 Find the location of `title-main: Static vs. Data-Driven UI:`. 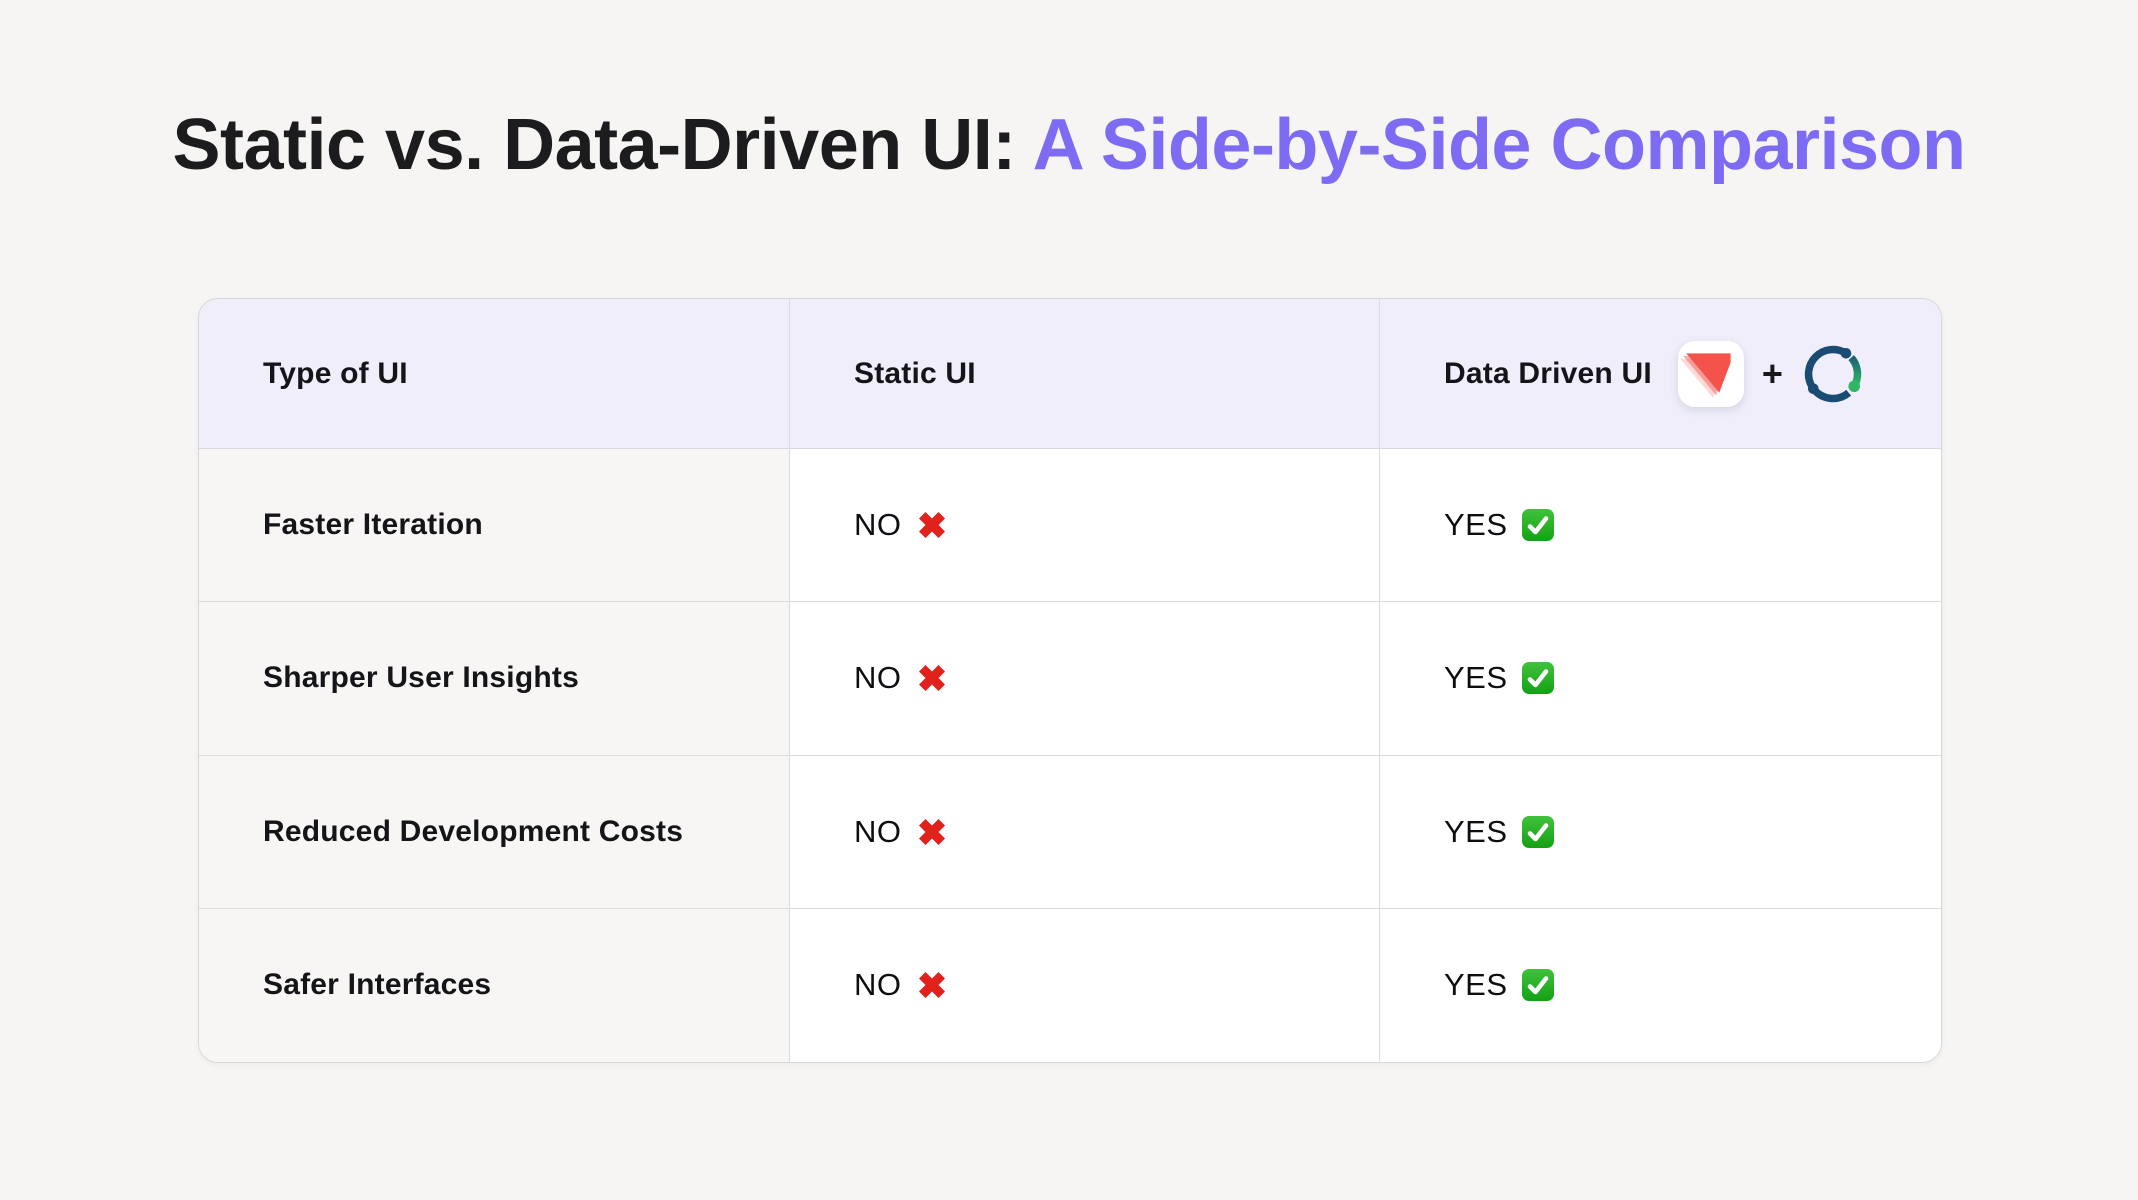

title-main: Static vs. Data-Driven UI: is located at coordinates (602, 145).